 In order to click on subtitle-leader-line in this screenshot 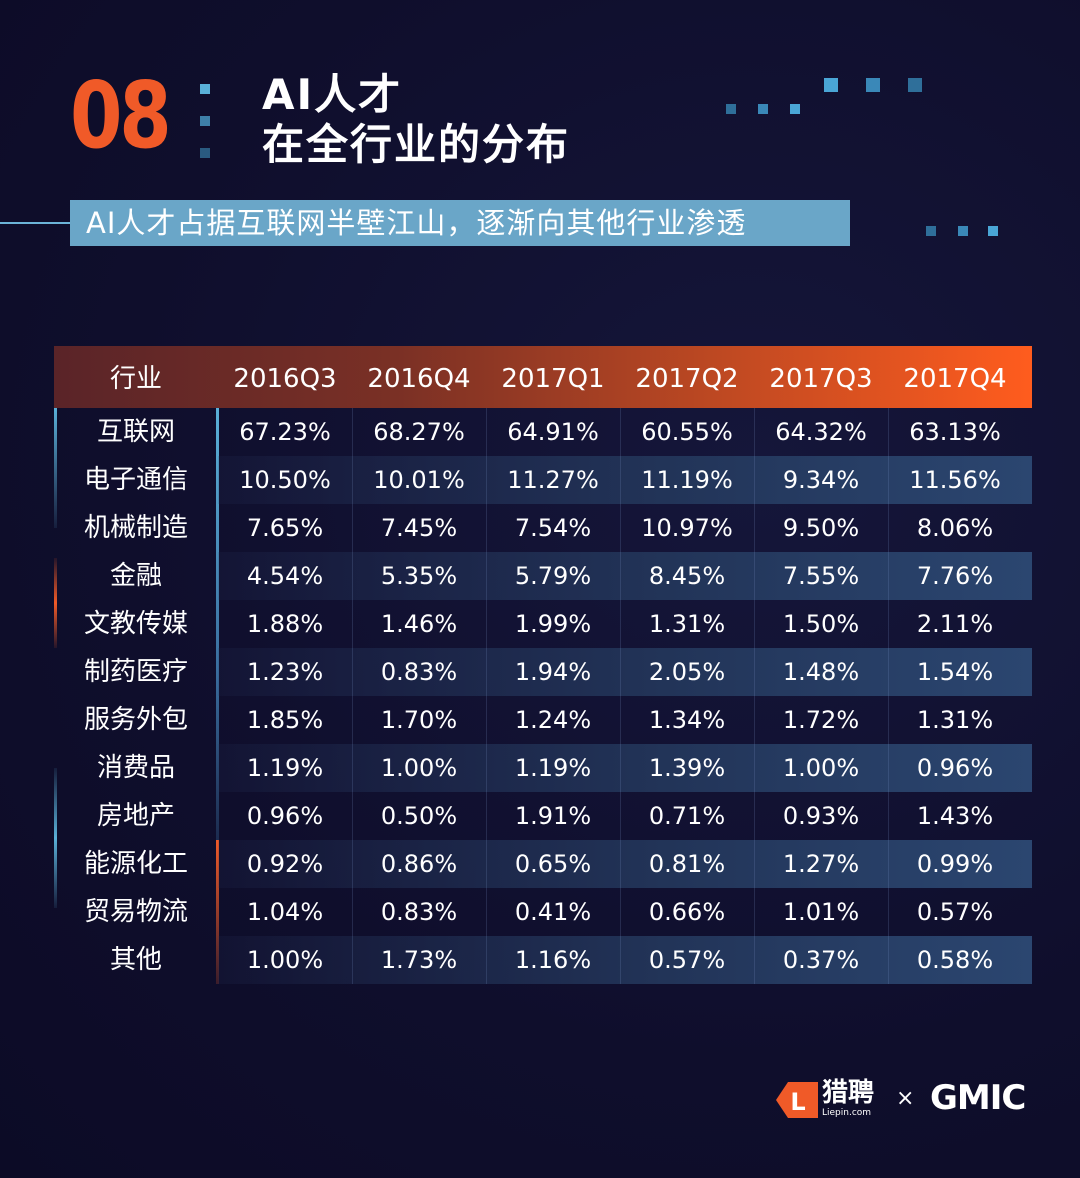, I will do `click(36, 223)`.